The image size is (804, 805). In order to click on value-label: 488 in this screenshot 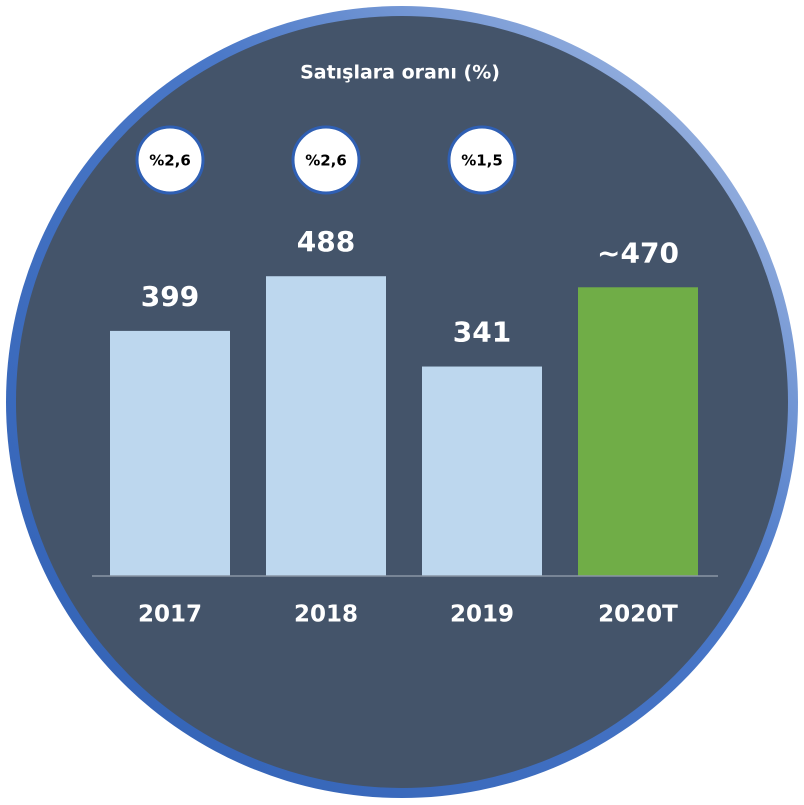, I will do `click(326, 241)`.